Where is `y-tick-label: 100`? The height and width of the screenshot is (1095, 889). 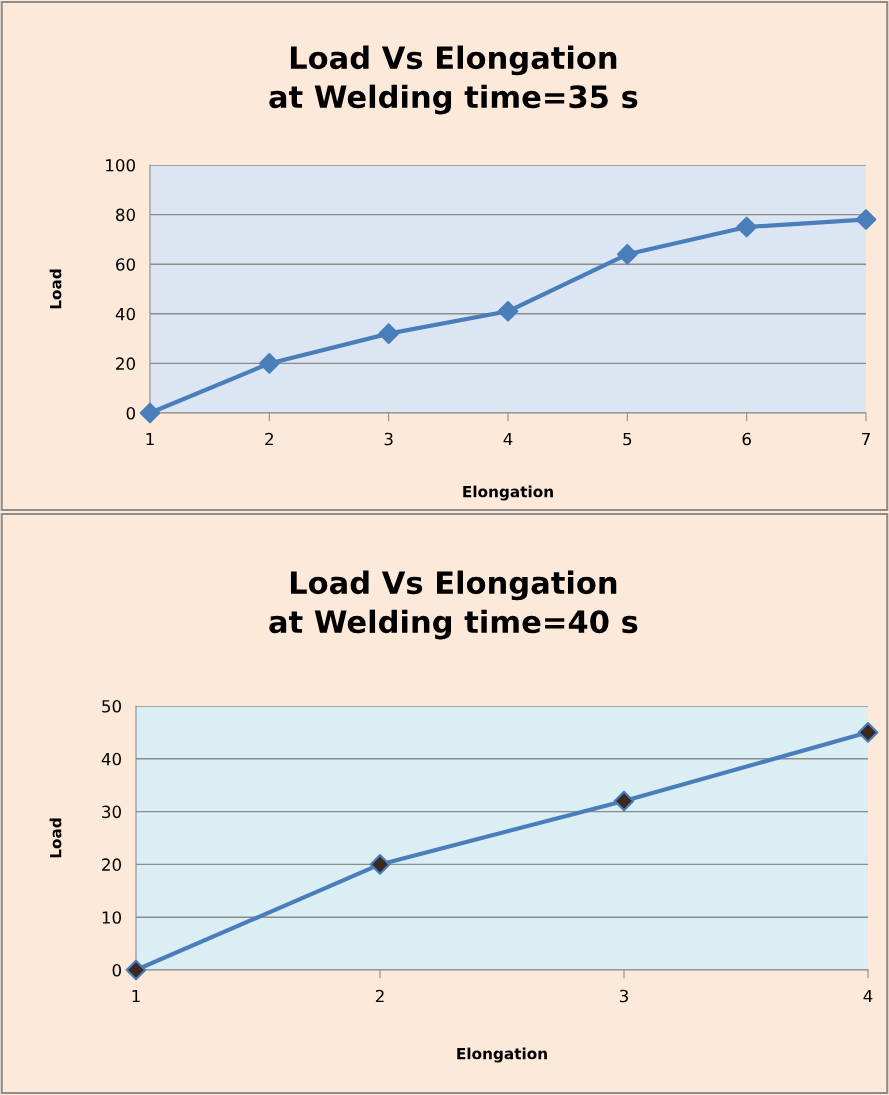 y-tick-label: 100 is located at coordinates (120, 165).